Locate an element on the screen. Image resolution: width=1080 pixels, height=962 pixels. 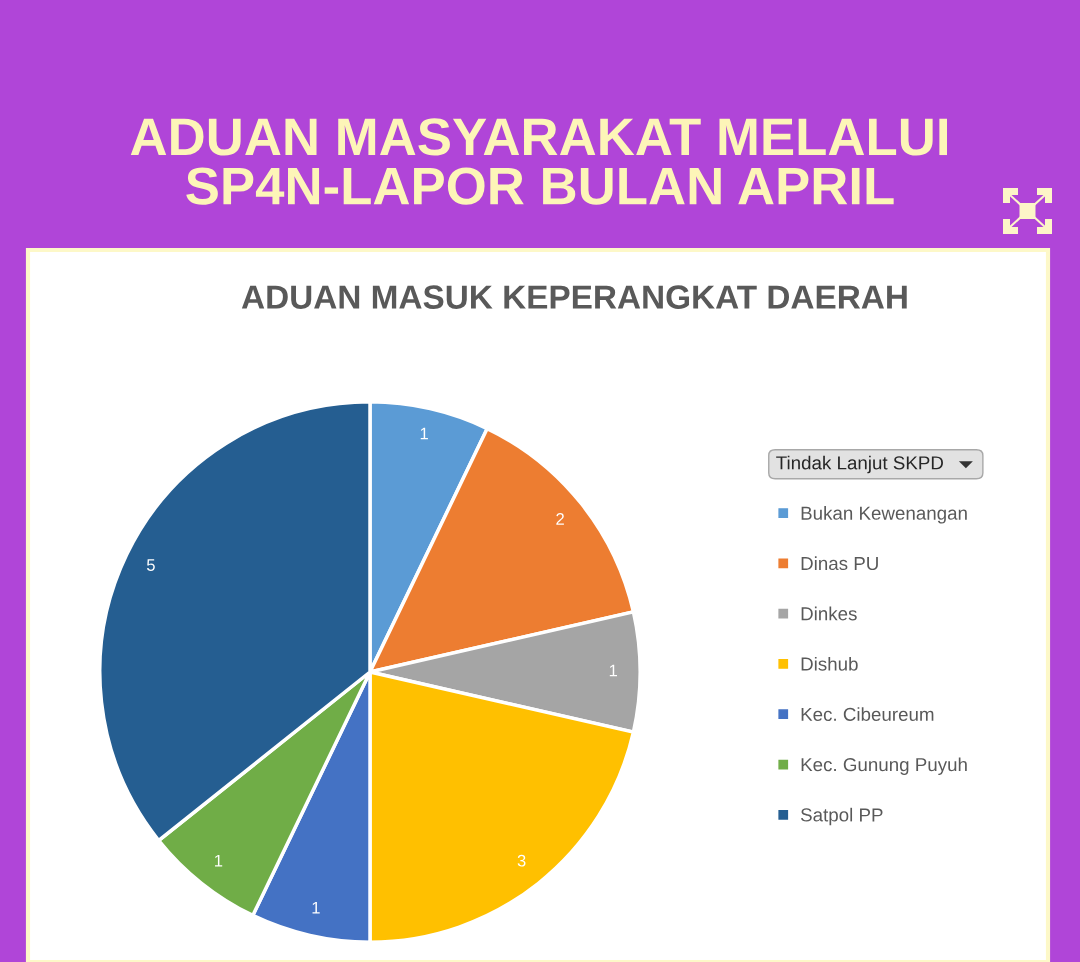
legend-label: Kec. Gunung Puyuh is located at coordinates (884, 766).